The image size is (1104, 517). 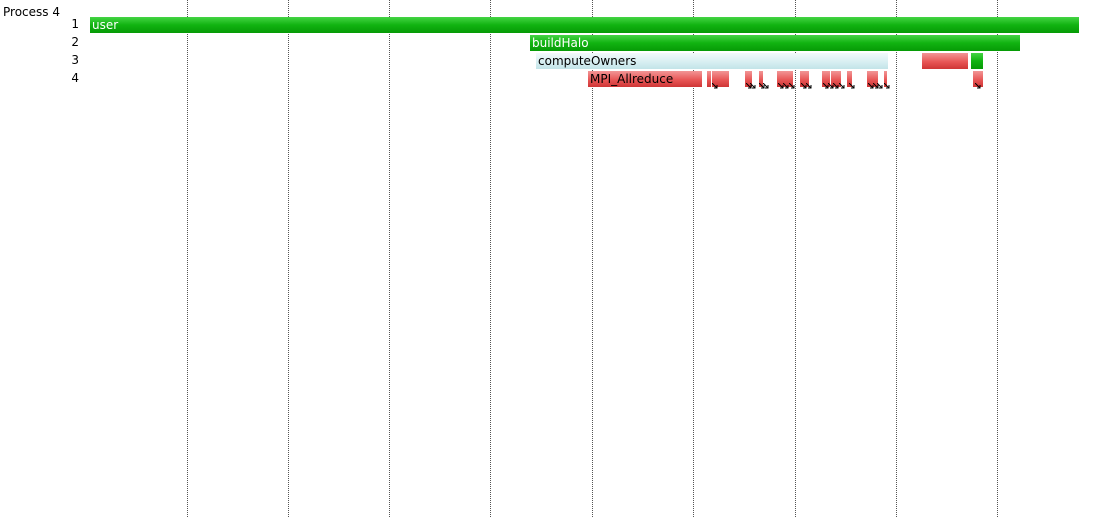 I want to click on row-label-2: 2, so click(x=75, y=42).